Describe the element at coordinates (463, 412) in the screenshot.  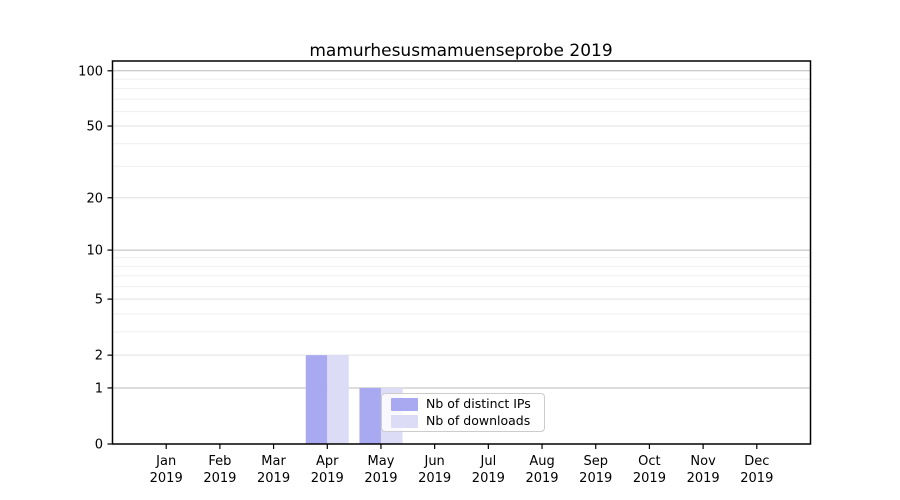
I see `legend: Nb of distinct IPs Nb of downloads` at that location.